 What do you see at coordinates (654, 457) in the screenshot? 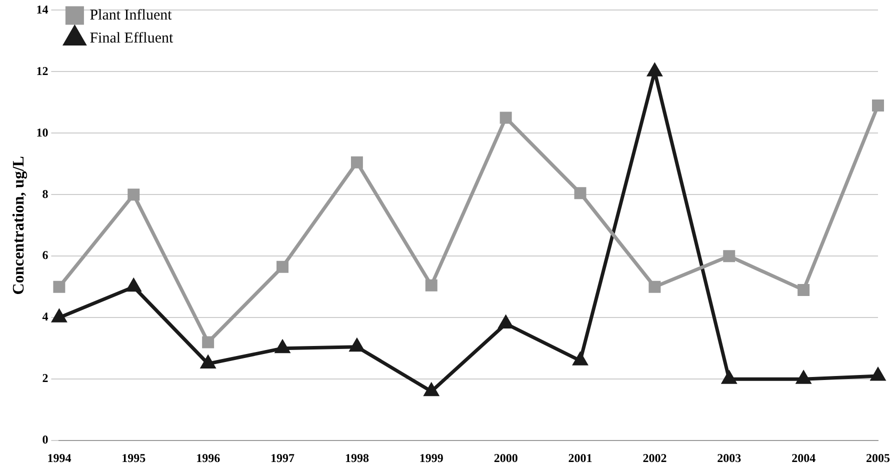
I see `x-tick-label: 2002` at bounding box center [654, 457].